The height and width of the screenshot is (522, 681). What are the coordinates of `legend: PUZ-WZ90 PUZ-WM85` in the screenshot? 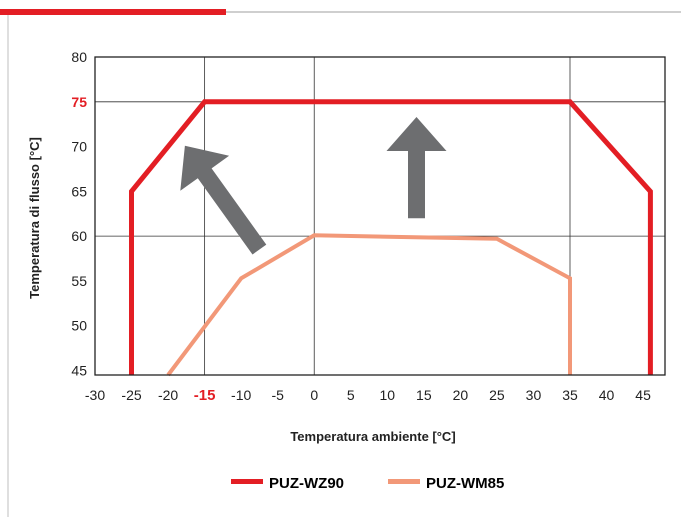 It's located at (367, 483).